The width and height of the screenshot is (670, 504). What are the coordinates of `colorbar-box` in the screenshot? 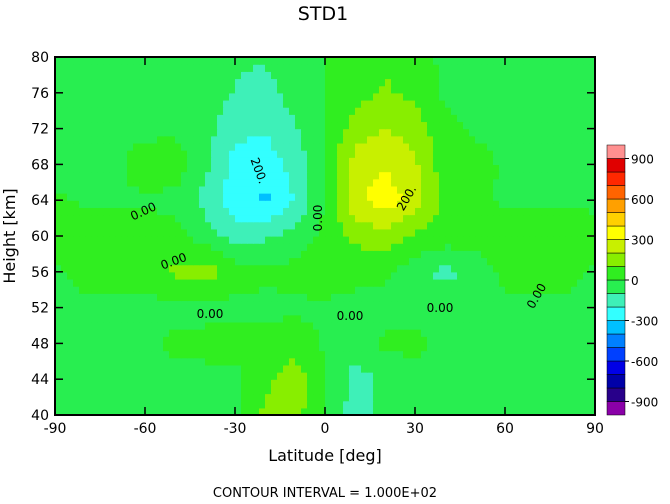 It's located at (616, 219).